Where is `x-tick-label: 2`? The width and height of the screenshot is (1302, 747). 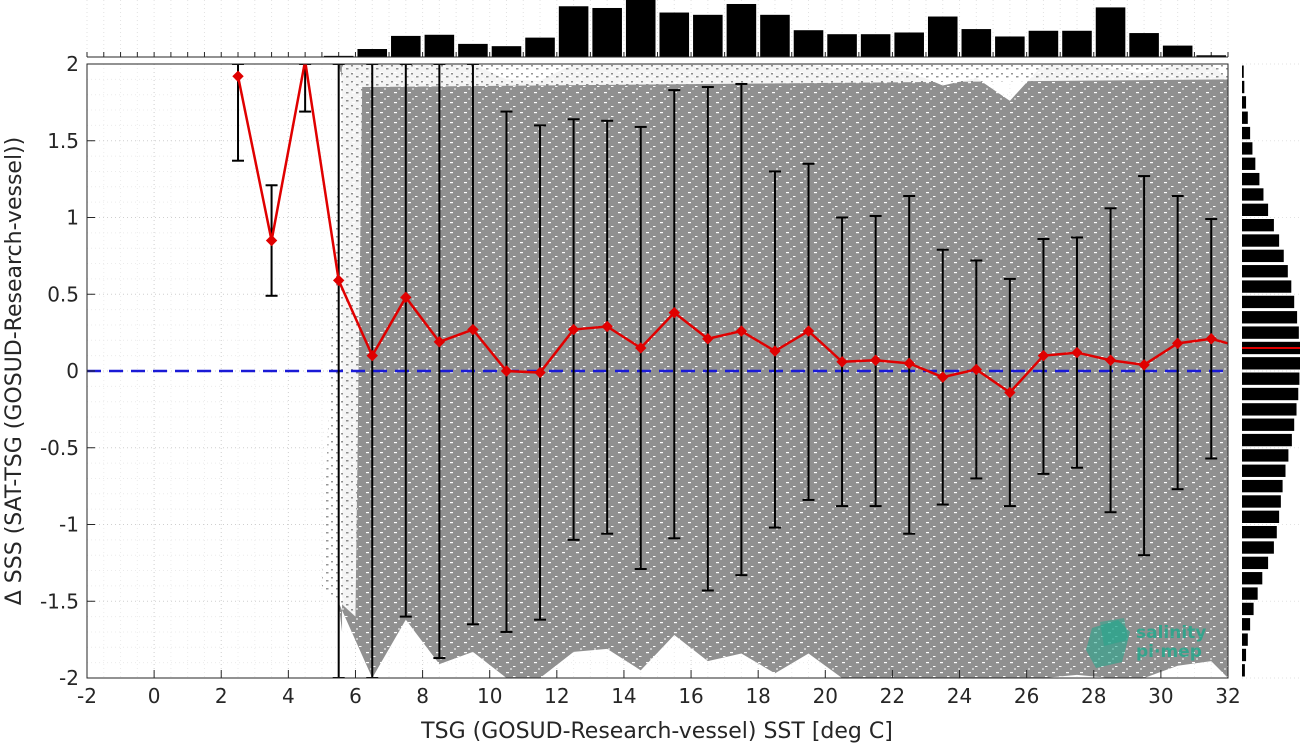
x-tick-label: 2 is located at coordinates (221, 696).